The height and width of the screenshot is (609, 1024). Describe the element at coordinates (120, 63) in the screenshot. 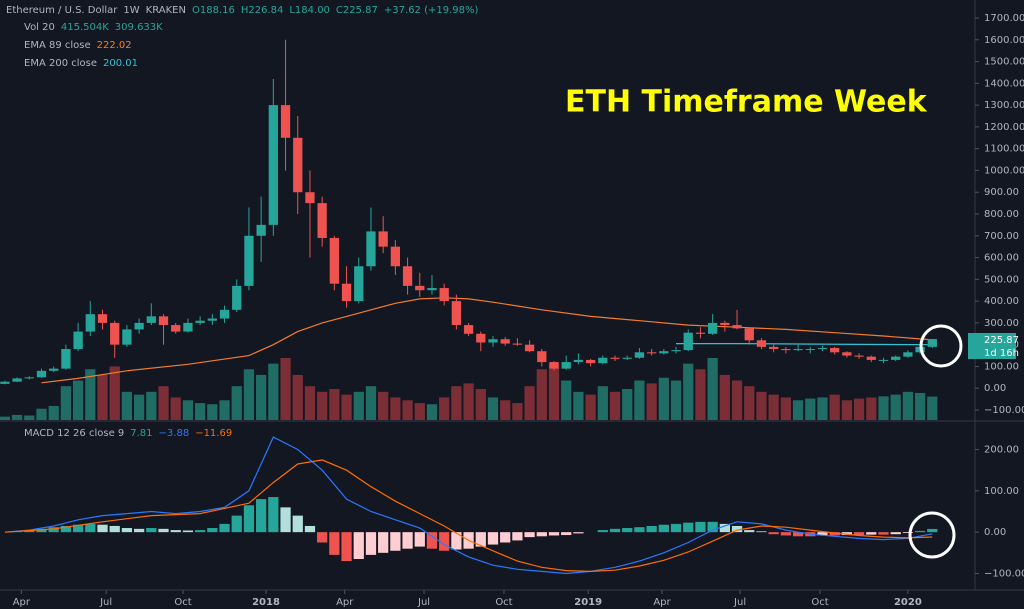

I see `legend-text: 200.01` at that location.